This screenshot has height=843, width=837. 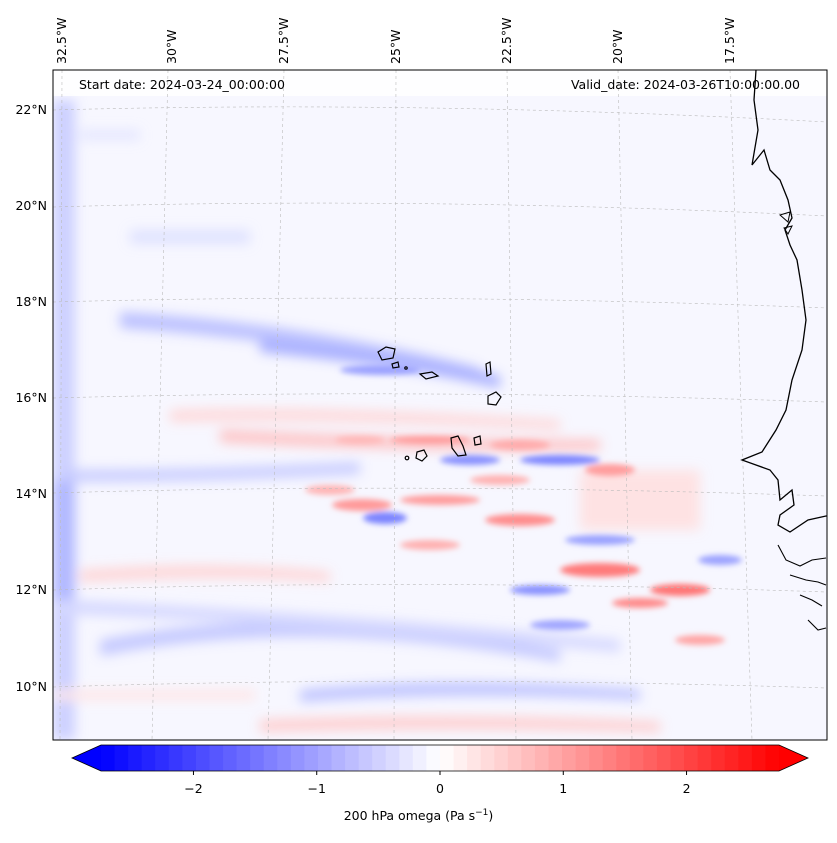 I want to click on colorbar-tick-label: 1, so click(x=563, y=788).